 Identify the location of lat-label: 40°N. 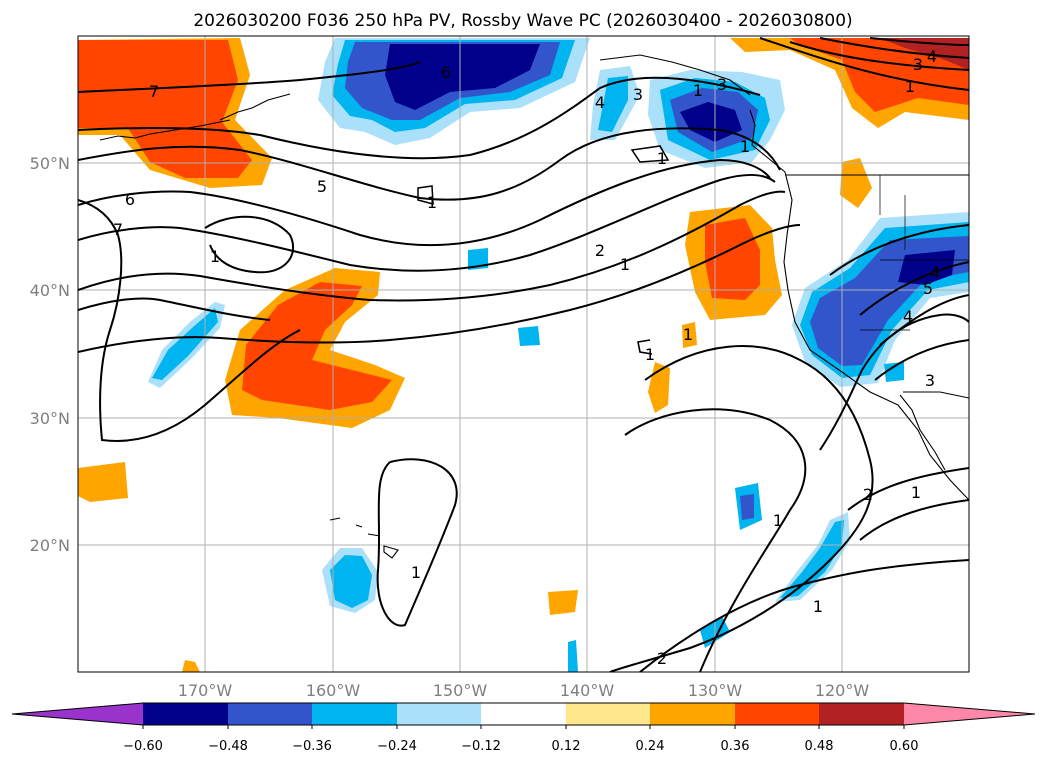
(50, 290).